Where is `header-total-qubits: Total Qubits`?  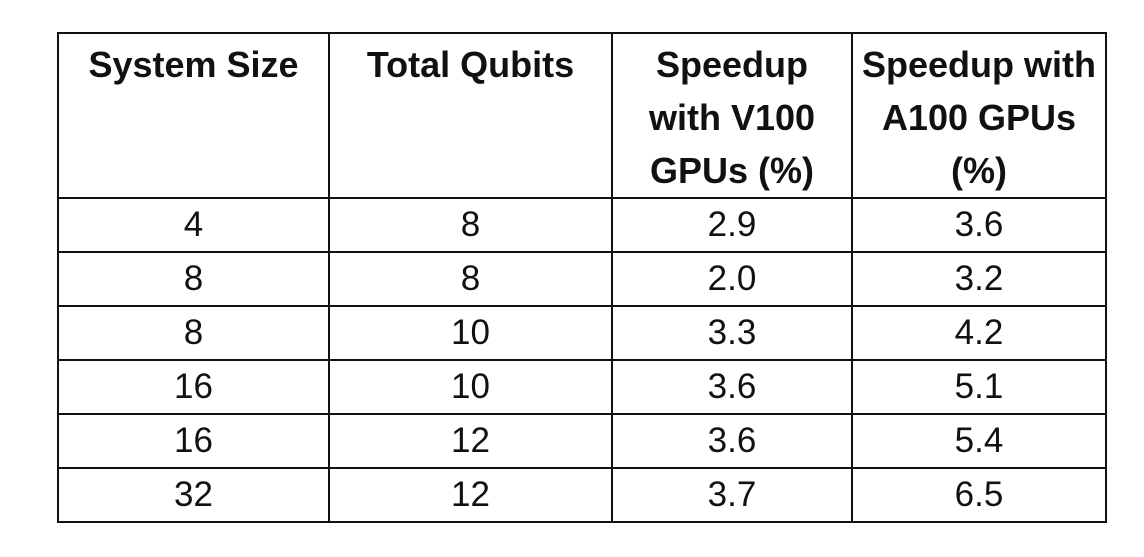
header-total-qubits: Total Qubits is located at coordinates (470, 115).